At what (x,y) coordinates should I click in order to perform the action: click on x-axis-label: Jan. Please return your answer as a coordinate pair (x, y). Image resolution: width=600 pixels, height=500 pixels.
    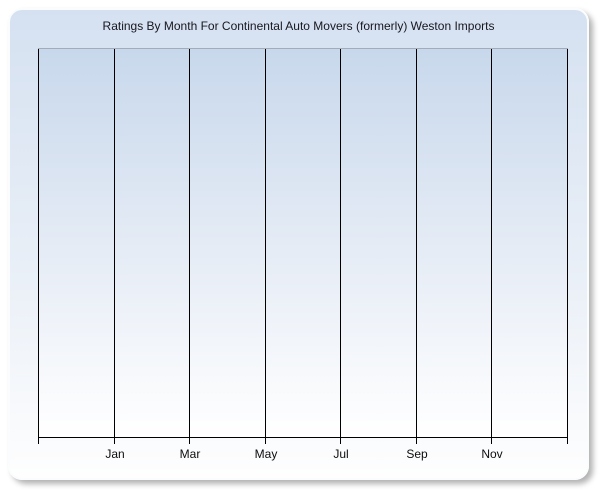
    Looking at the image, I should click on (115, 454).